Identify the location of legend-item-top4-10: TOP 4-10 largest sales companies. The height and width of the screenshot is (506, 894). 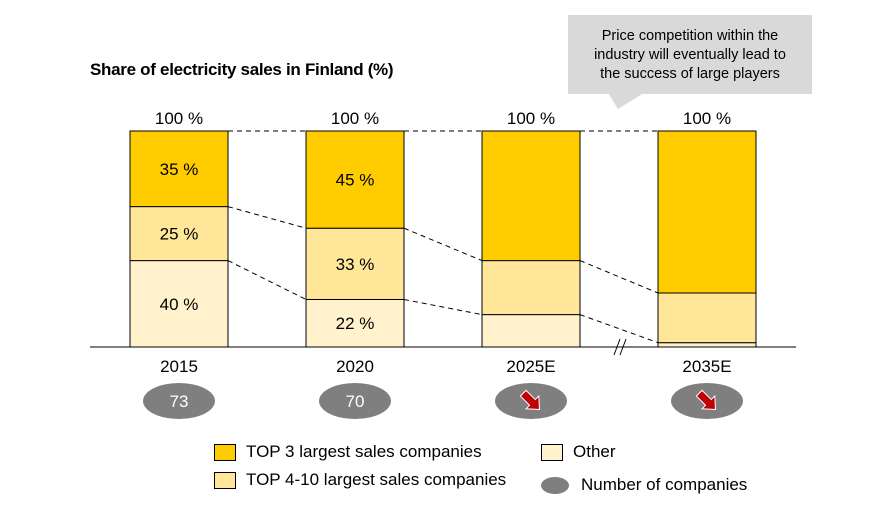
(360, 480).